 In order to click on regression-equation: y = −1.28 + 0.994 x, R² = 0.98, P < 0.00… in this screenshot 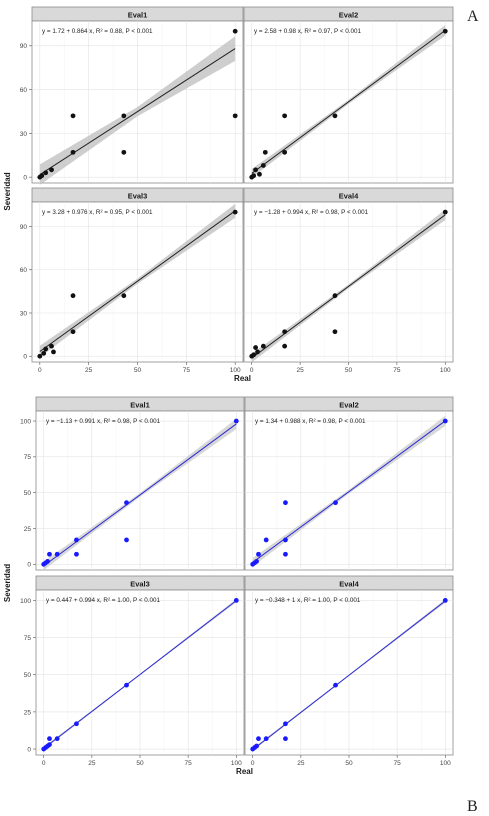, I will do `click(311, 212)`.